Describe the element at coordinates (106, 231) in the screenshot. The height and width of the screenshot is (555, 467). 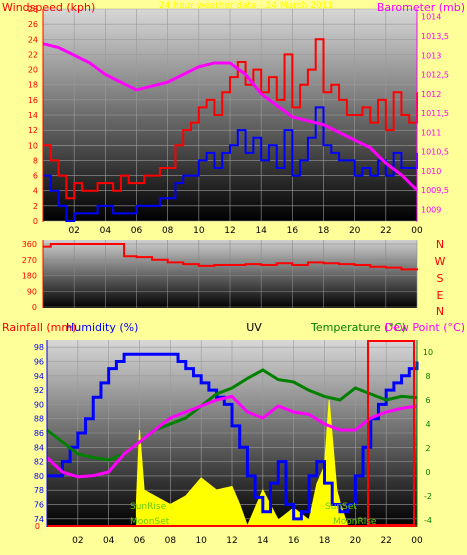
I see `wind-x-tick-label: 04` at that location.